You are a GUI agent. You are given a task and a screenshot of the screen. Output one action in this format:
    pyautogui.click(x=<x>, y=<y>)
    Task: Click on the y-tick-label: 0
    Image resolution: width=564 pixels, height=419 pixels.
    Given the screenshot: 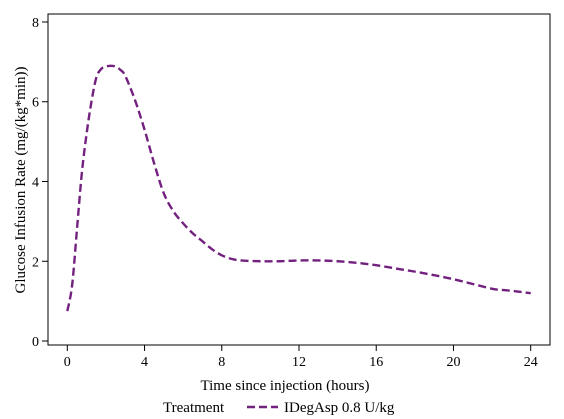 What is the action you would take?
    pyautogui.click(x=35, y=342)
    